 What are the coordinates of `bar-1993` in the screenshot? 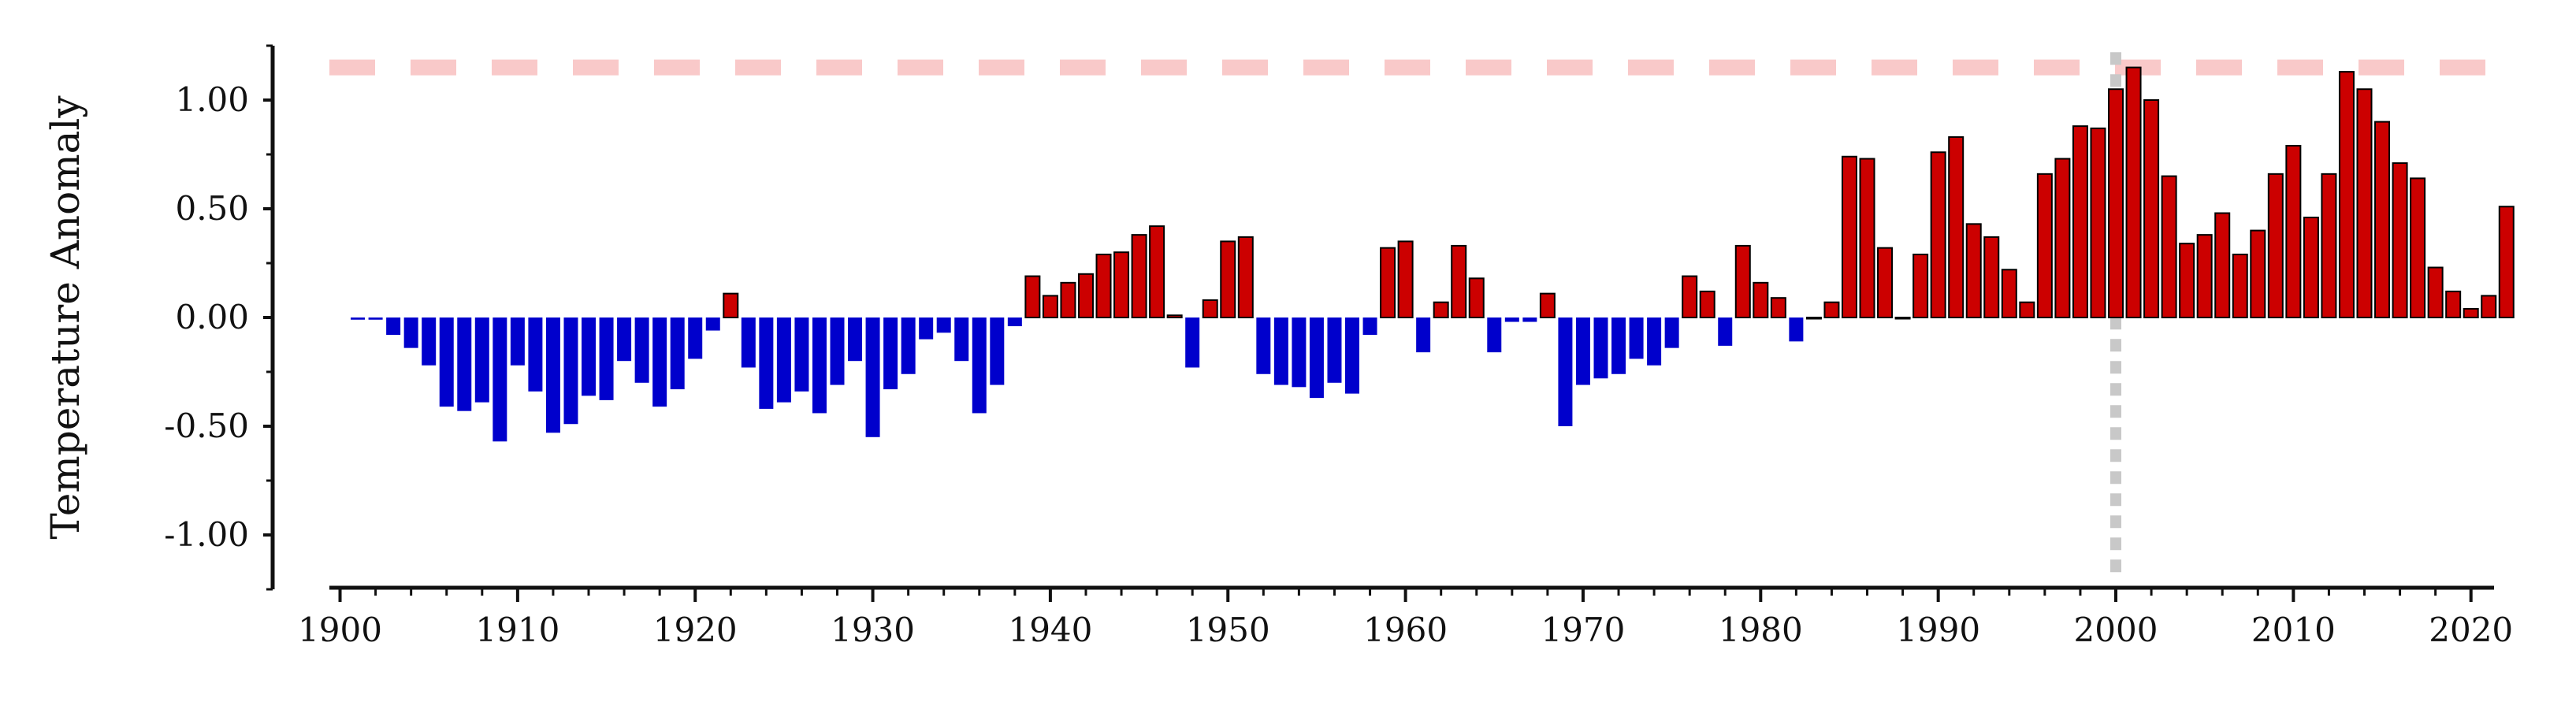 It's located at (1991, 277).